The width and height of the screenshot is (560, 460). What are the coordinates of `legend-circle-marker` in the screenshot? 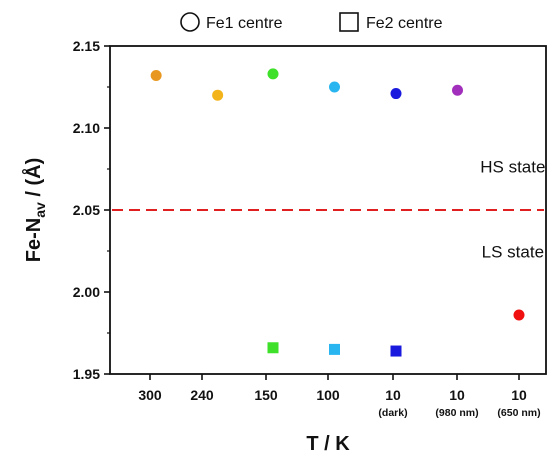 It's located at (190, 22).